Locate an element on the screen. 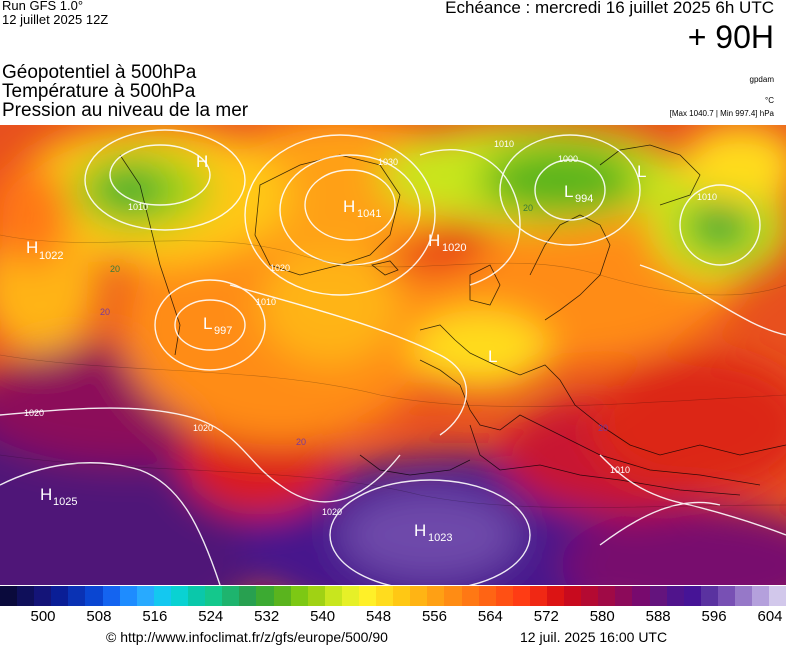 The image size is (786, 648). unit-temperature: °C is located at coordinates (769, 100).